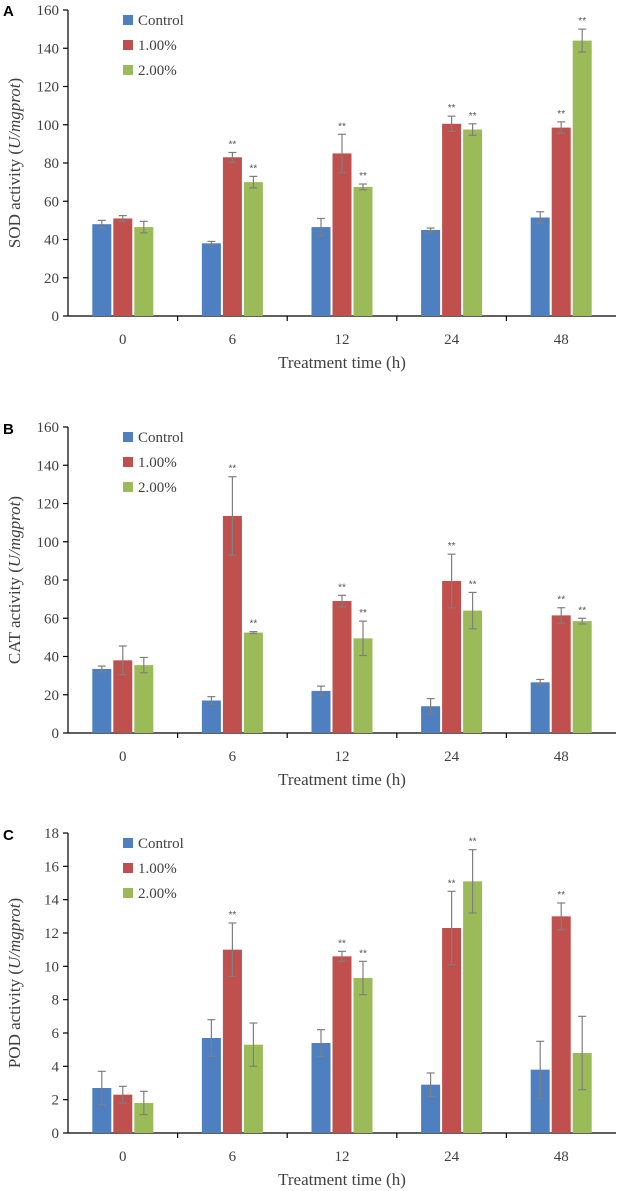 This screenshot has width=629, height=1191. I want to click on y-tick-label: 4, so click(56, 1067).